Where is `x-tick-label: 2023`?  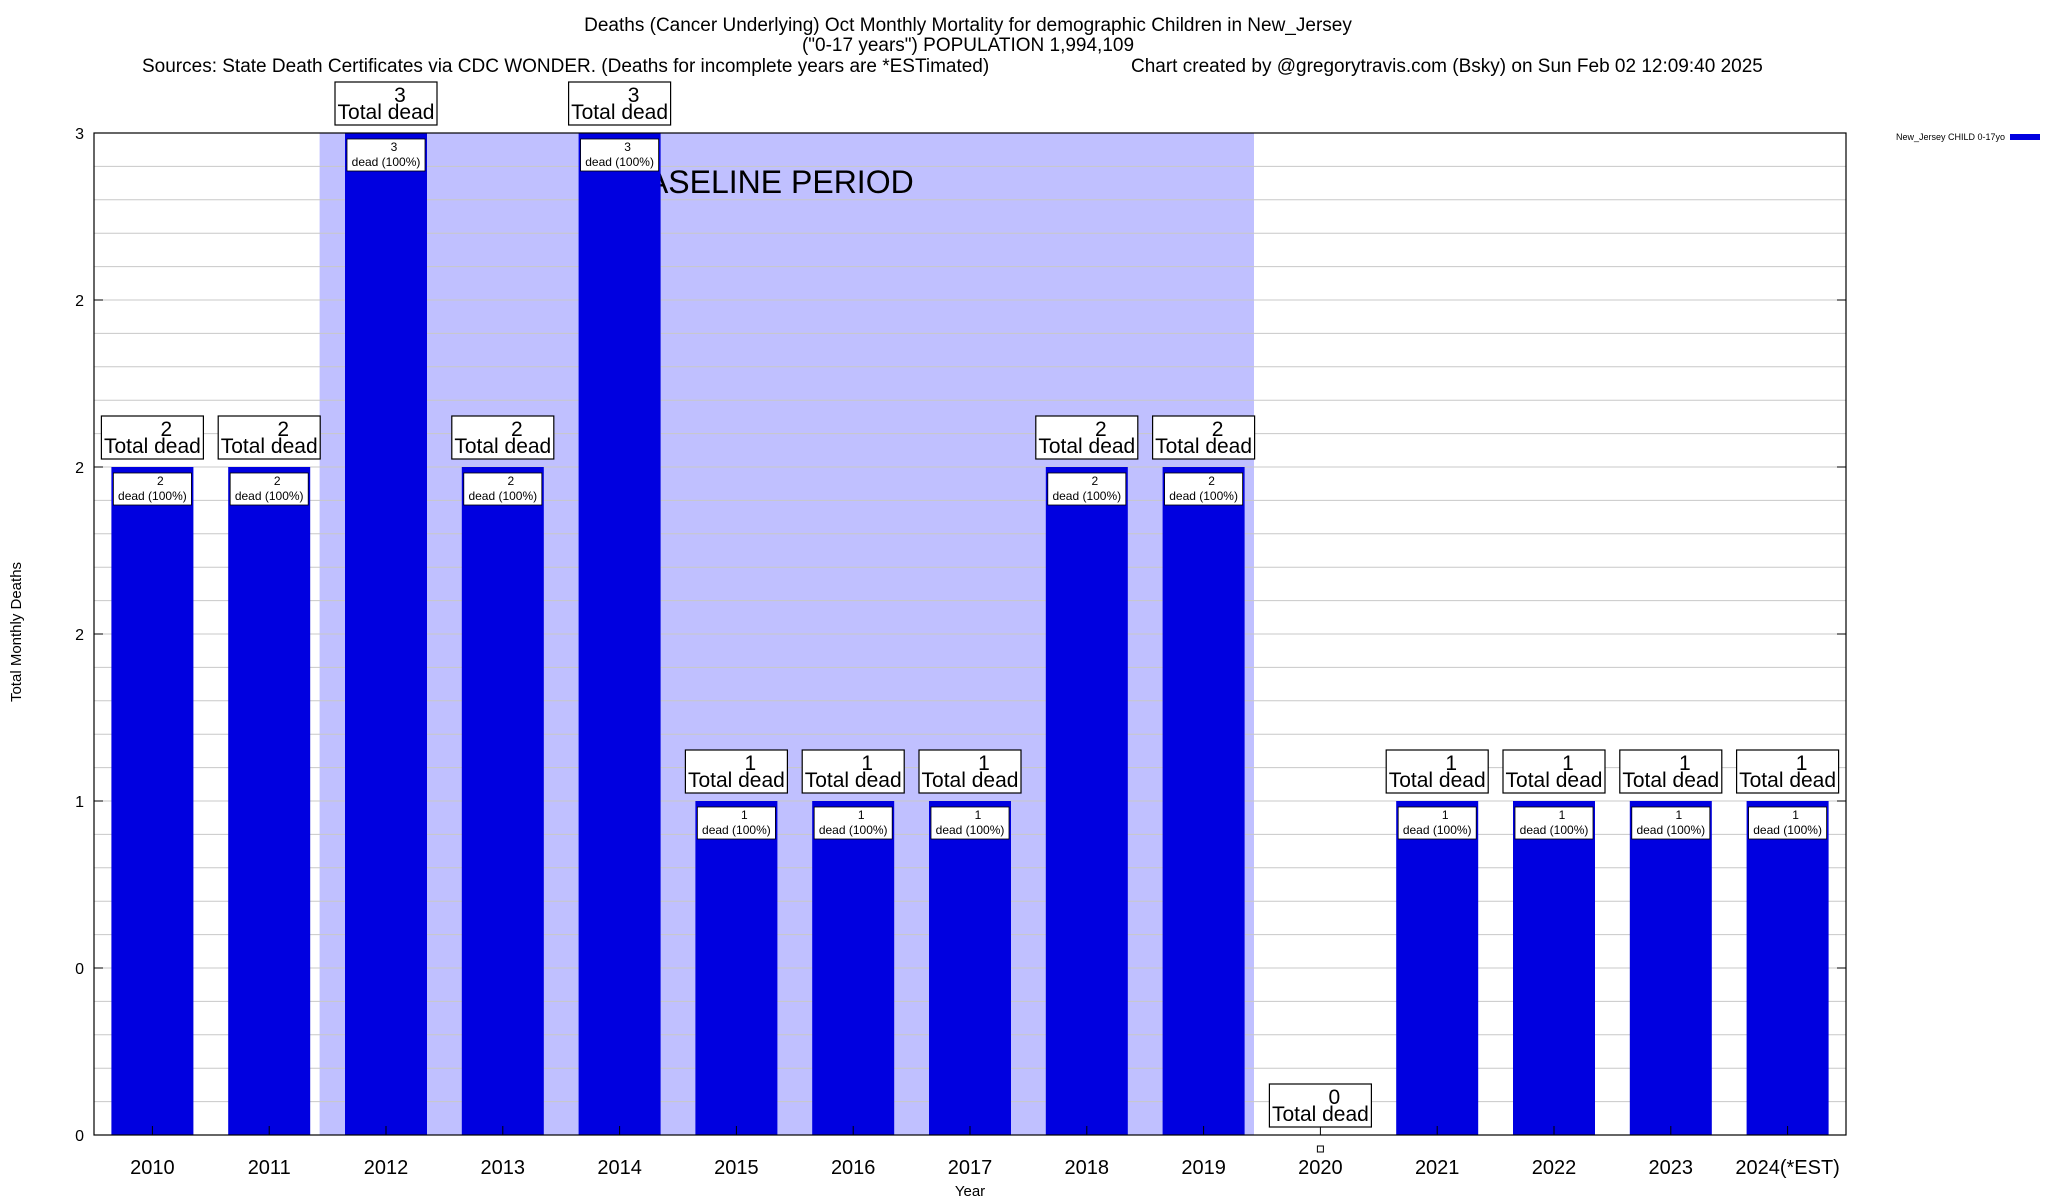 x-tick-label: 2023 is located at coordinates (1671, 1168).